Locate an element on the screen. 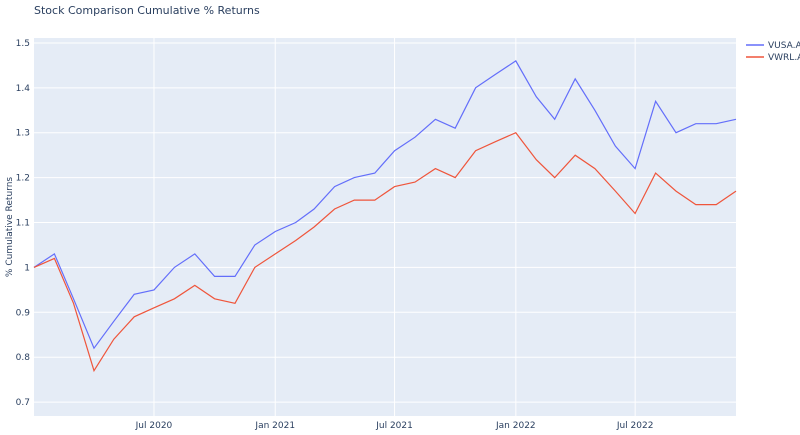 Image resolution: width=800 pixels, height=435 pixels. y-tick-label: 0.7 is located at coordinates (23, 403).